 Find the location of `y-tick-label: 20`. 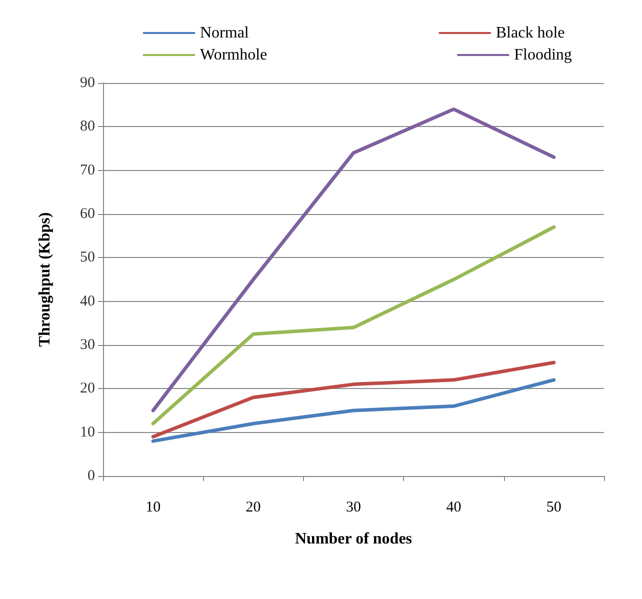

y-tick-label: 20 is located at coordinates (87, 388).